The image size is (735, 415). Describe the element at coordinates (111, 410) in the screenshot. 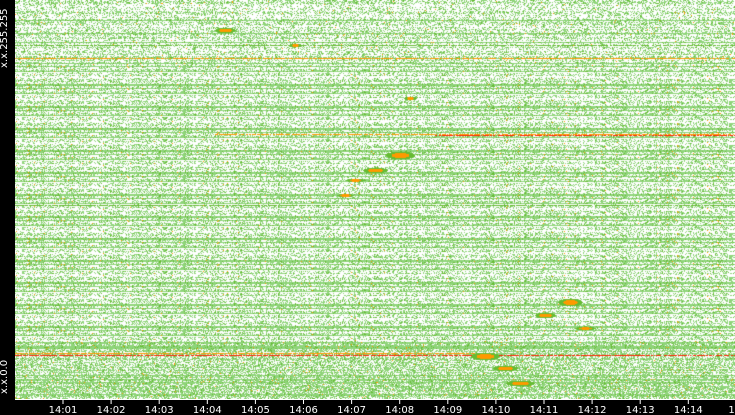

I see `x-tick-label: 14:02` at that location.